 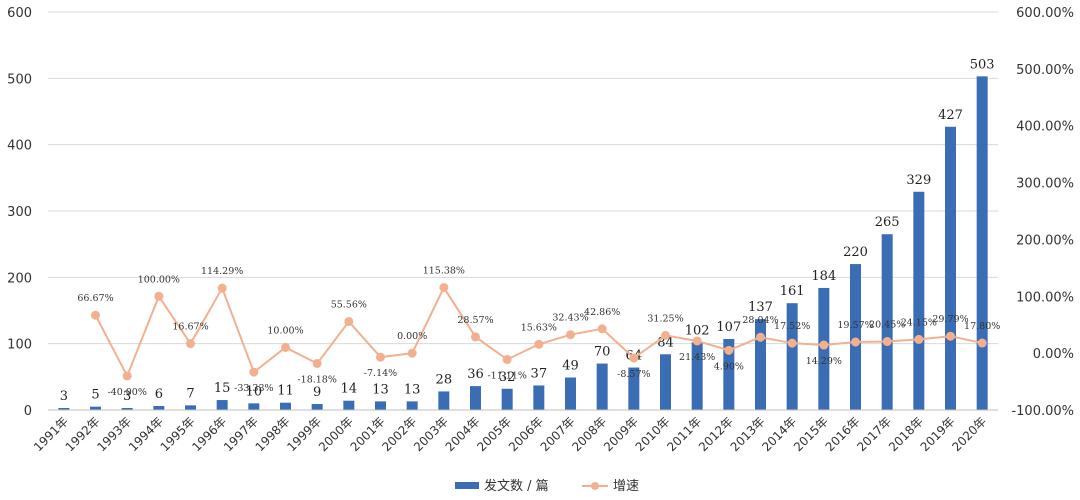 I want to click on bar-value-label: 329, so click(x=918, y=180).